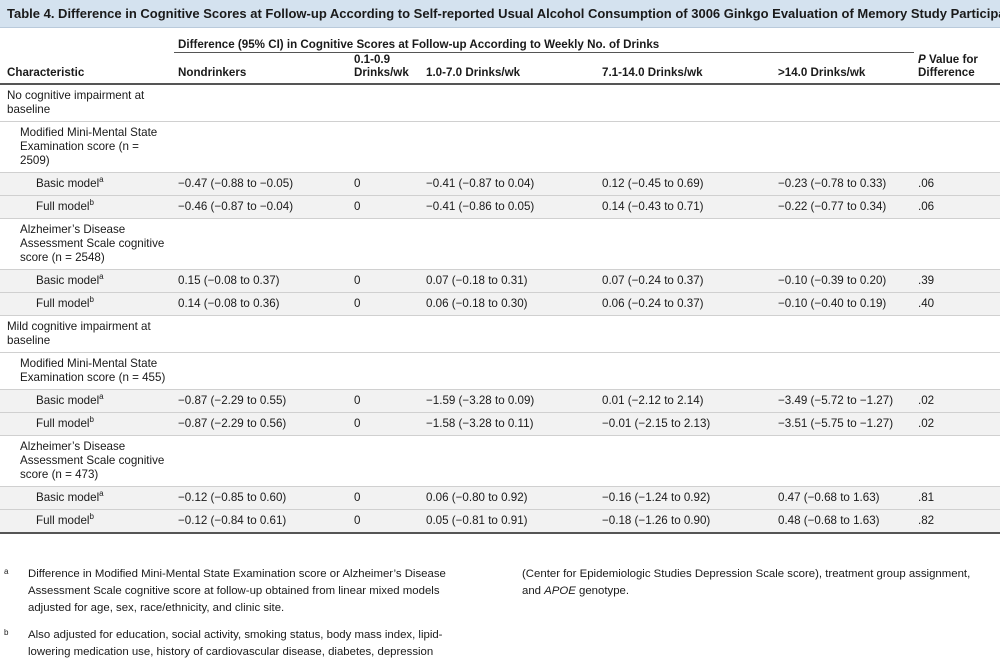 The width and height of the screenshot is (1000, 664). What do you see at coordinates (510, 304) in the screenshot?
I see `cell-value: 0.06 (−0.18 to 0.30)` at bounding box center [510, 304].